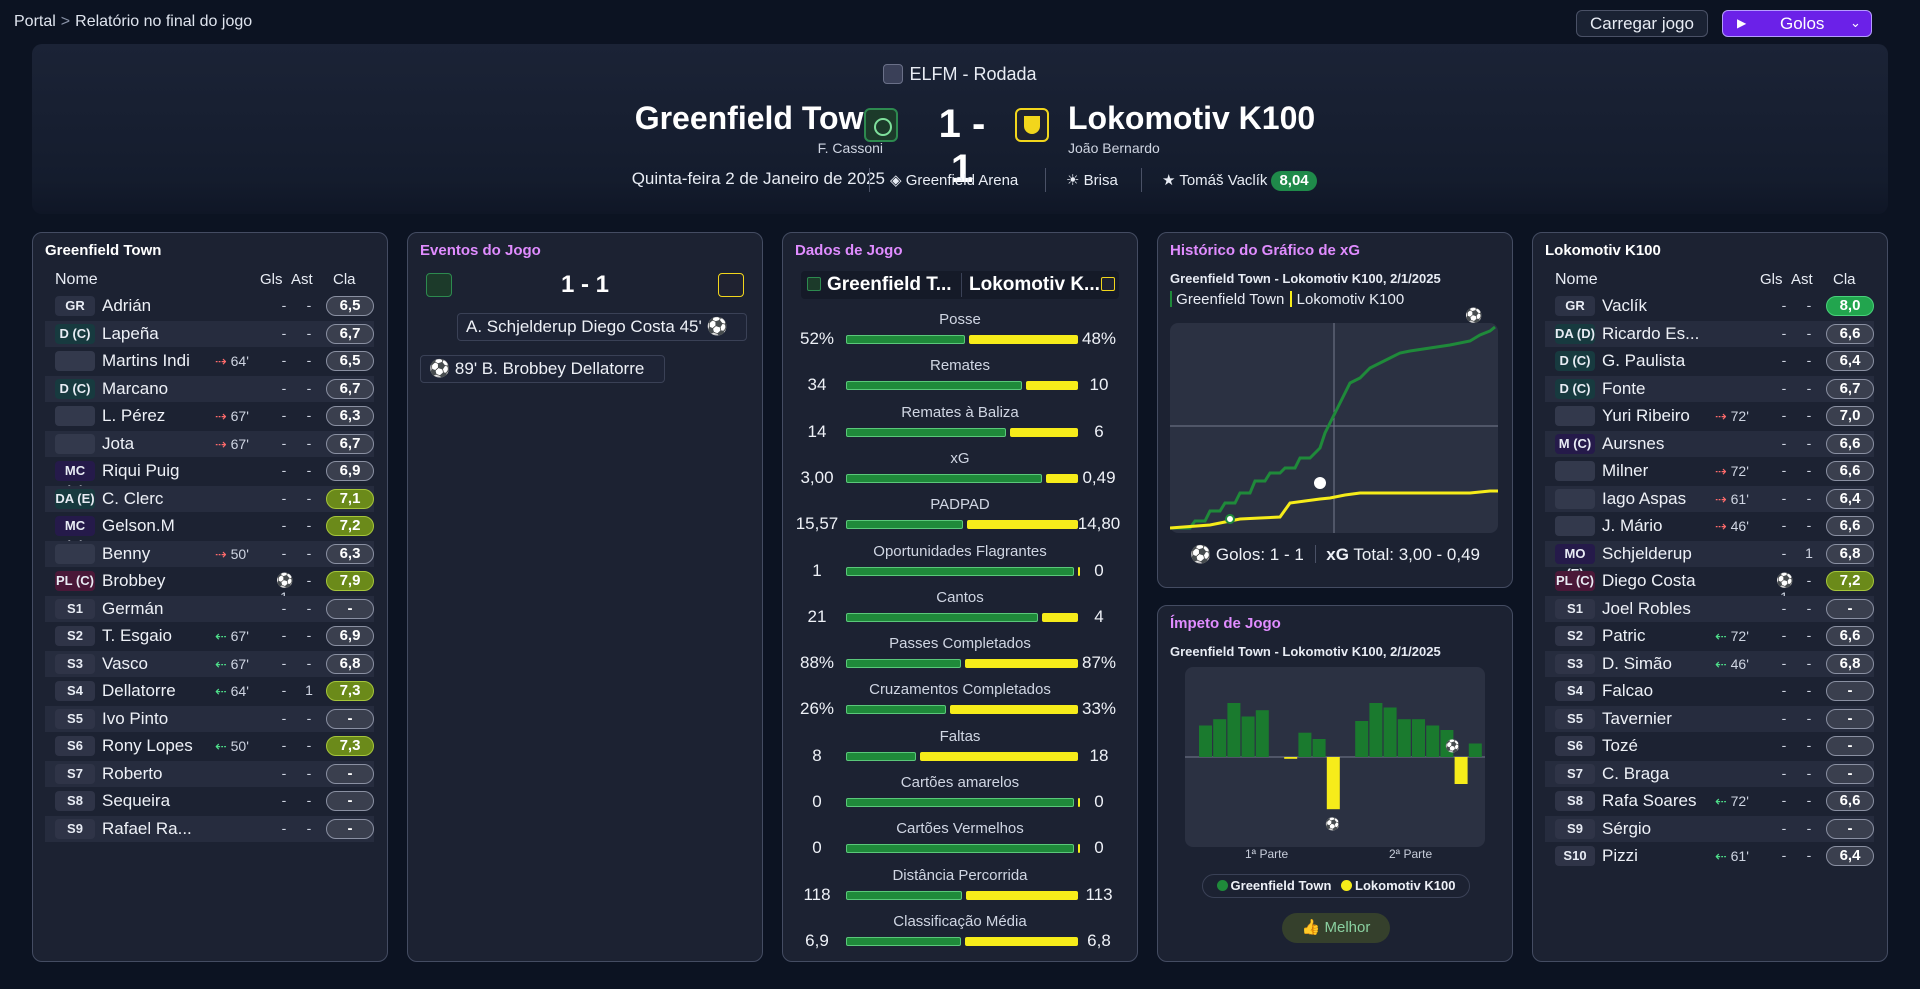 The image size is (1920, 989). I want to click on home-manager: F. Cassoni, so click(850, 148).